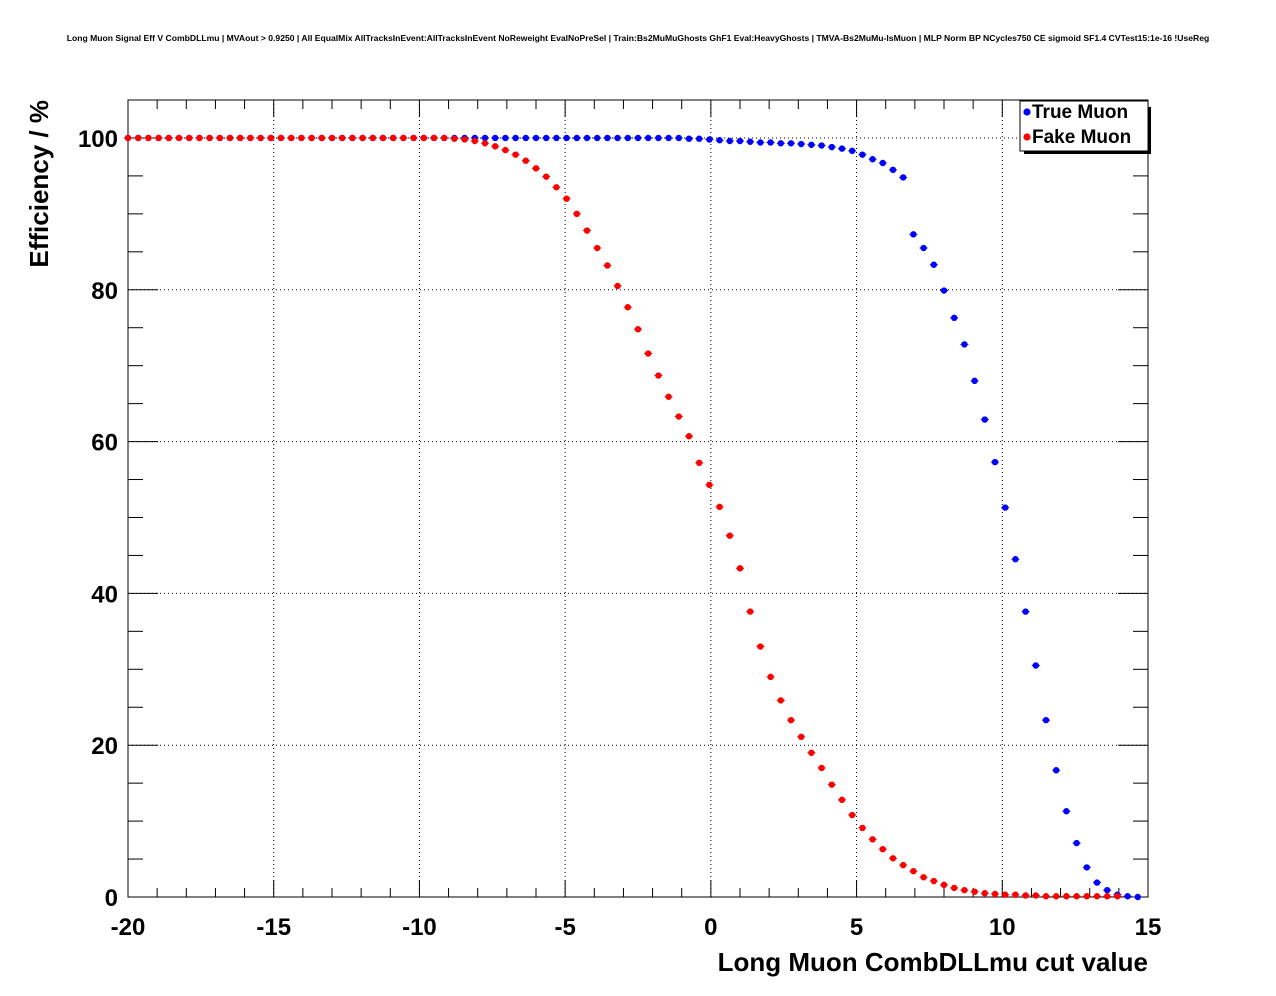 The image size is (1276, 996). Describe the element at coordinates (1027, 137) in the screenshot. I see `legend-marker-fake-muon` at that location.